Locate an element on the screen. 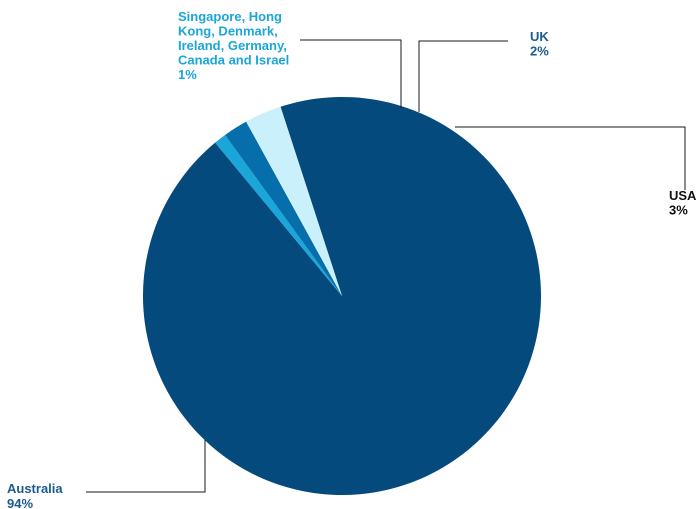  leader-line-uk is located at coordinates (463, 76).